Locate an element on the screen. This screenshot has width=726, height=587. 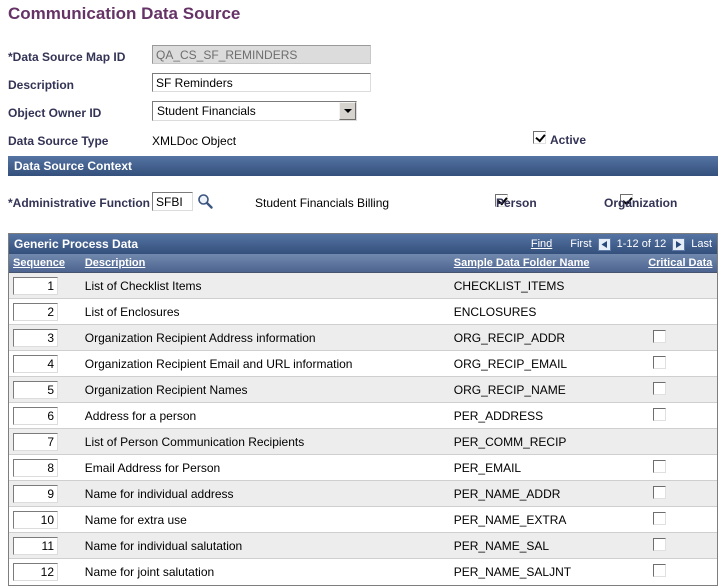
row-description: Name for extra use is located at coordinates (135, 519).